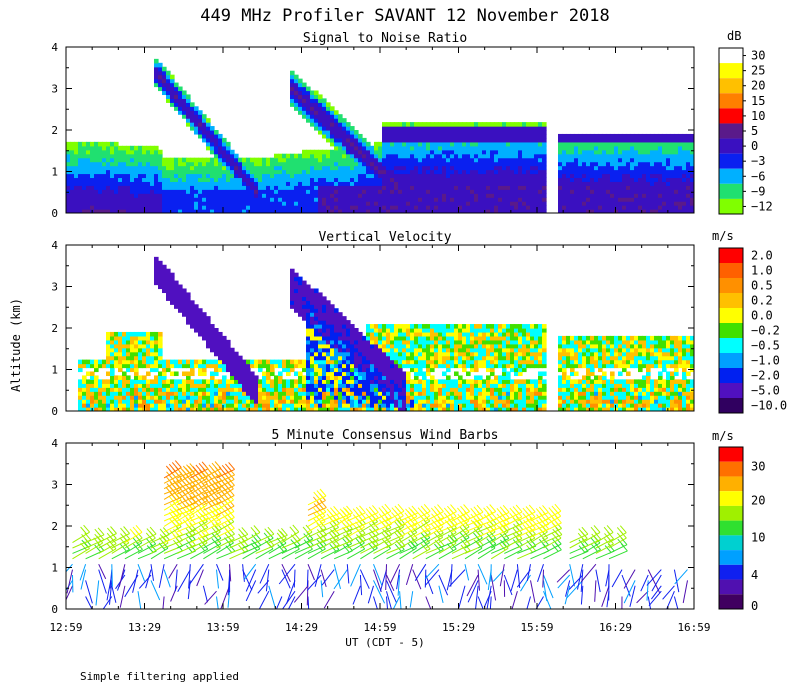 This screenshot has height=700, width=800. What do you see at coordinates (385, 435) in the screenshot?
I see `wind-panel-title: 5 Minute Consensus Wind Barbs` at bounding box center [385, 435].